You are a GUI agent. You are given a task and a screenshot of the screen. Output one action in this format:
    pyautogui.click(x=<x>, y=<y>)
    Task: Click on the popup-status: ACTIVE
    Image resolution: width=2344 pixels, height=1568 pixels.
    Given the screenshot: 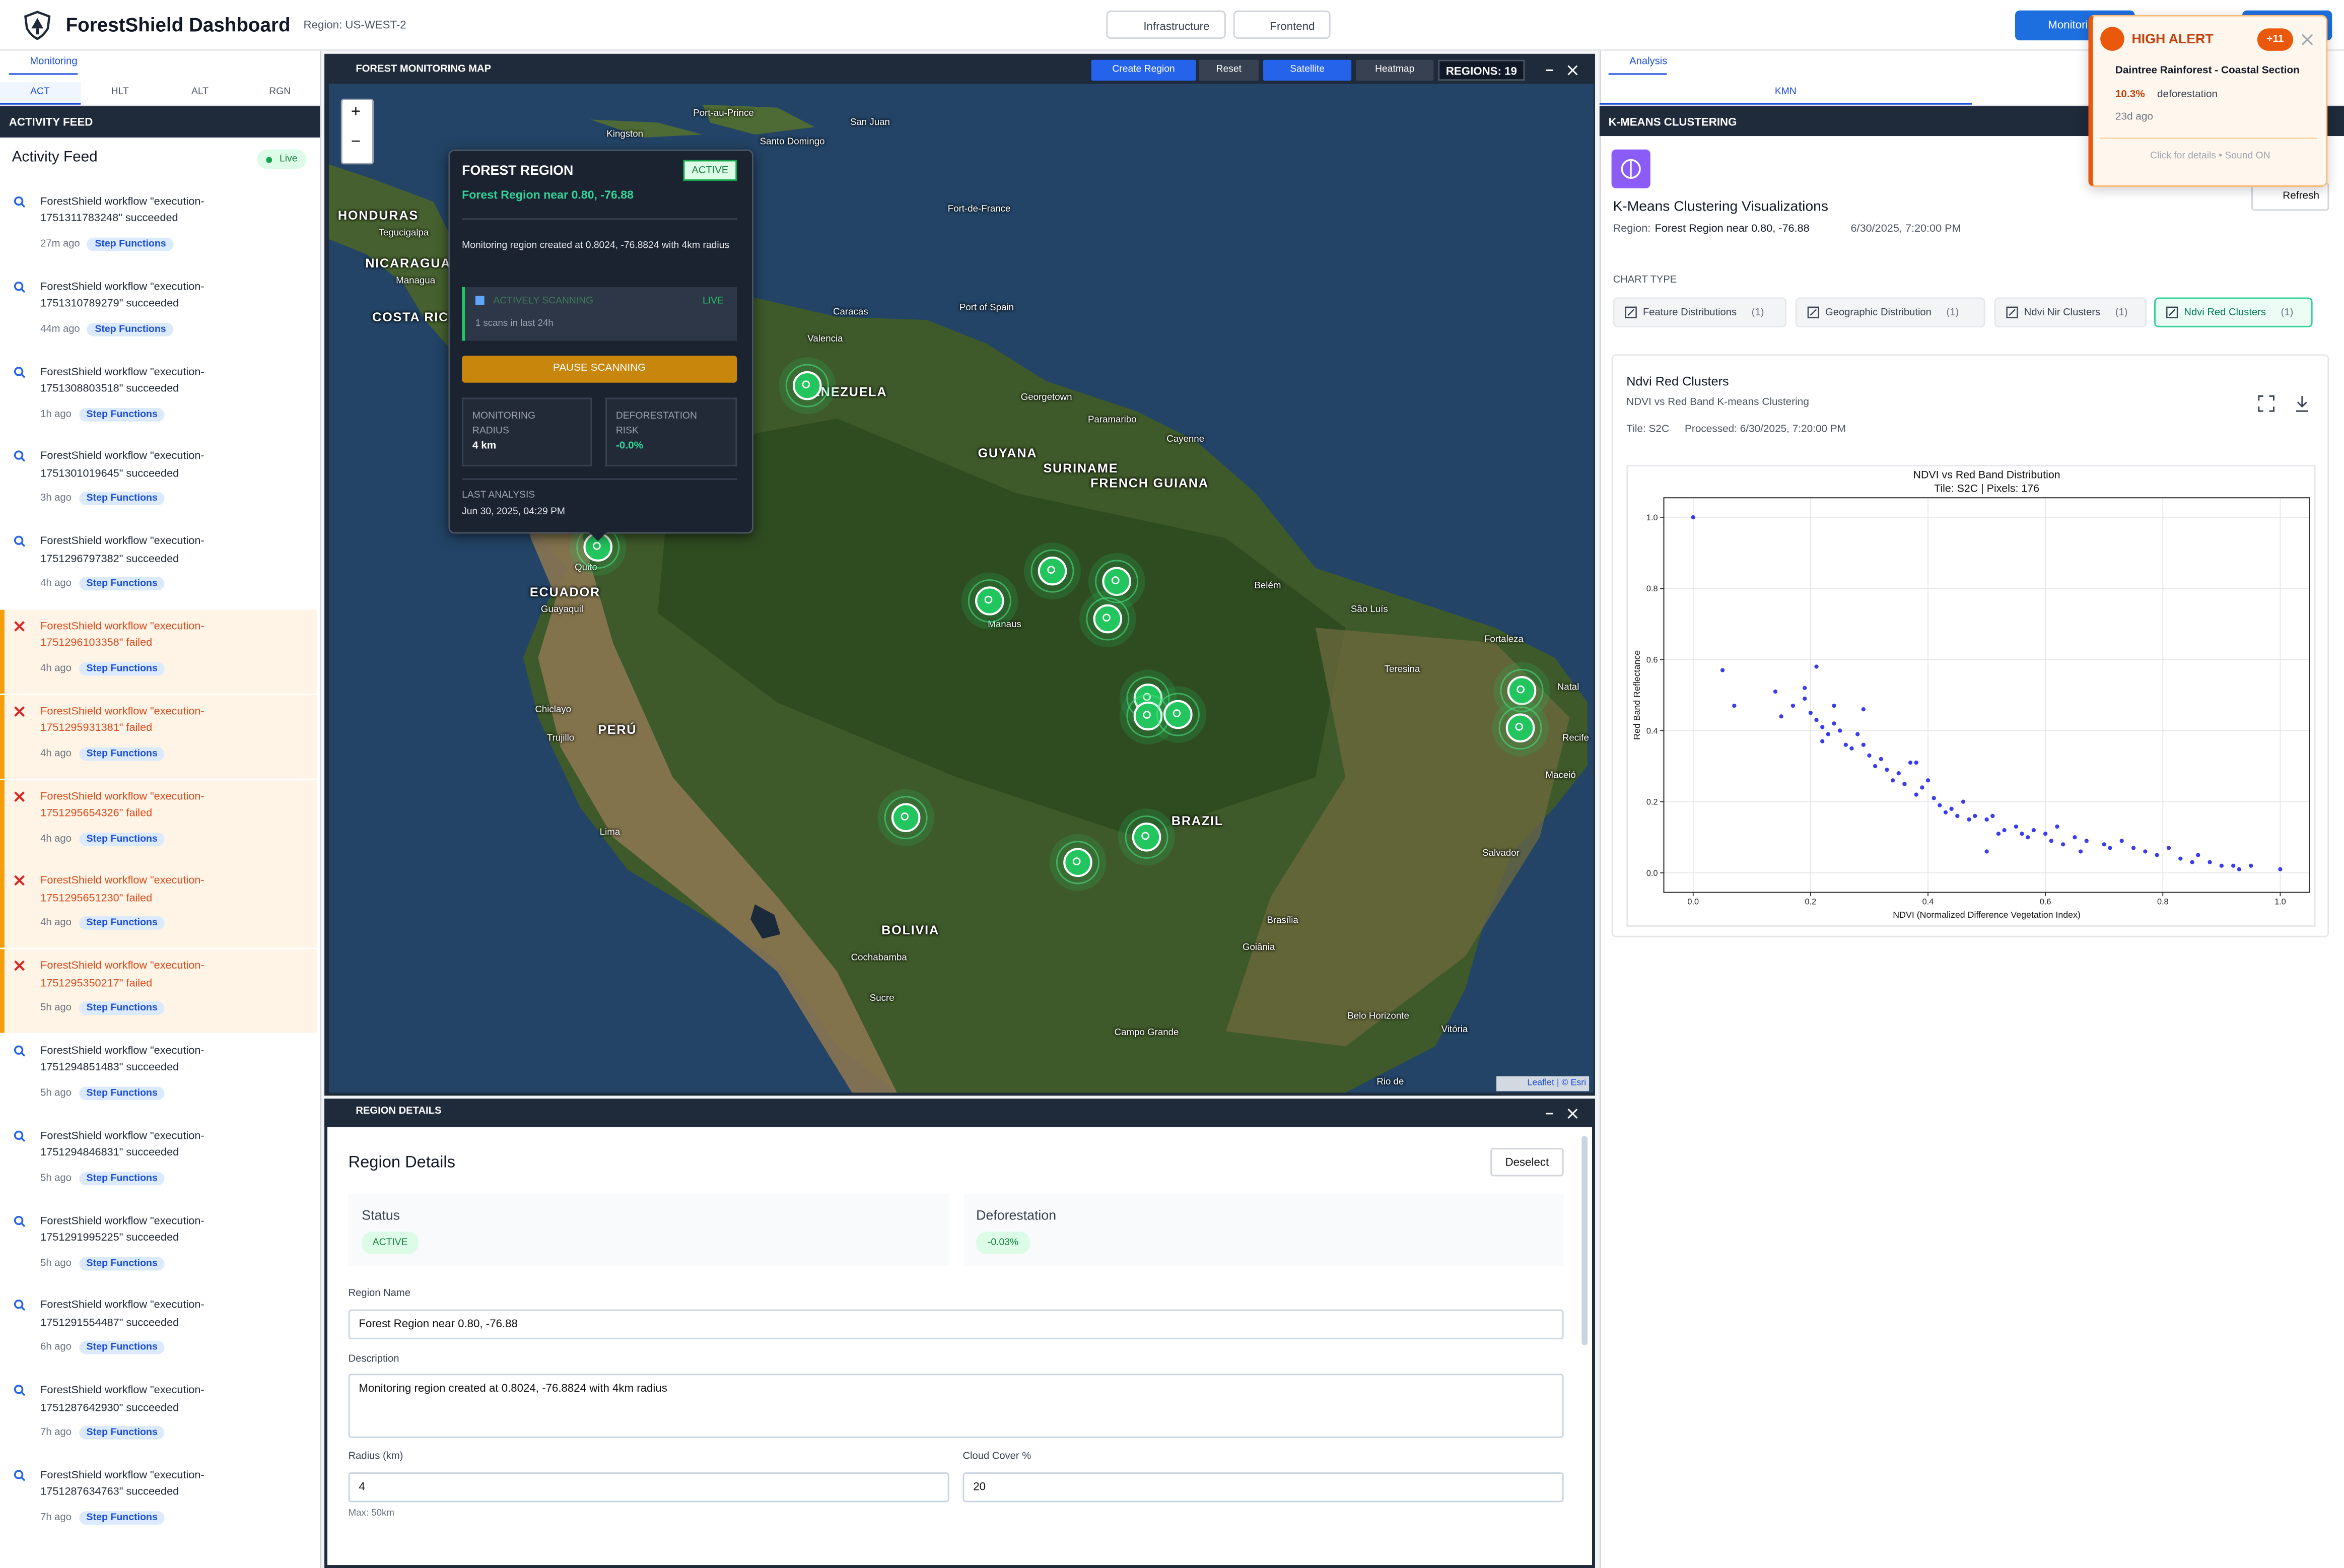 What is the action you would take?
    pyautogui.click(x=710, y=170)
    